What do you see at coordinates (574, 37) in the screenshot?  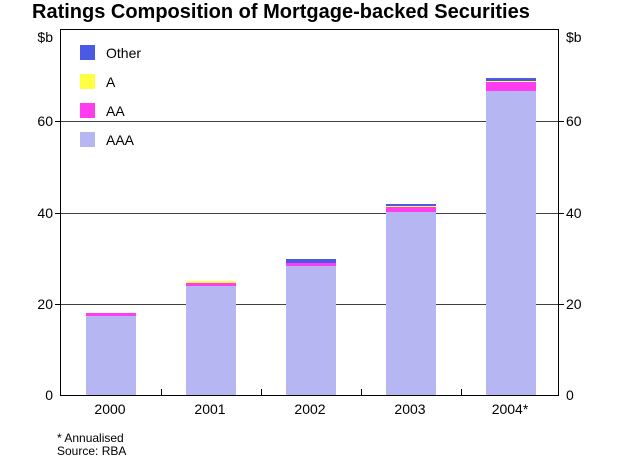 I see `y-axis-unit-right: $b` at bounding box center [574, 37].